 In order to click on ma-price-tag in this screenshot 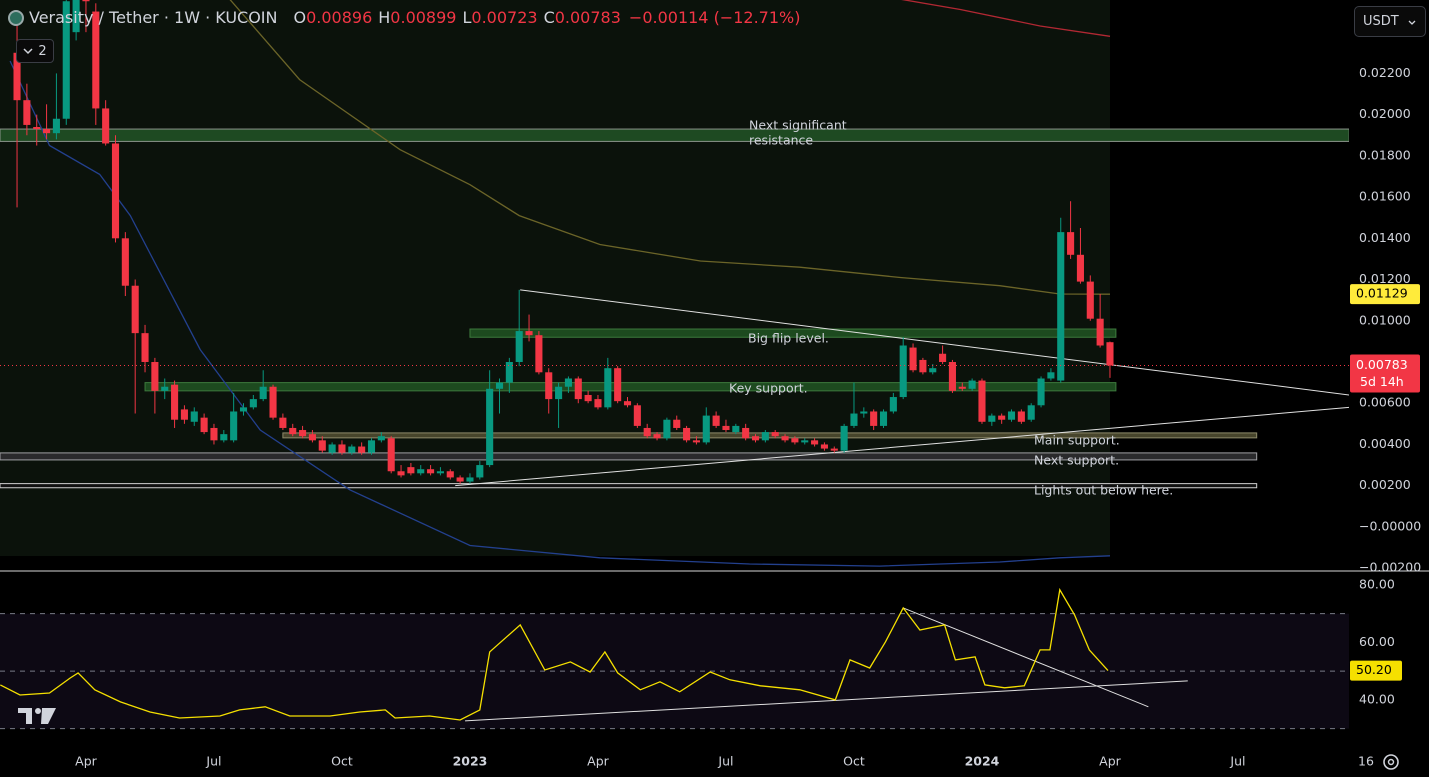, I will do `click(1385, 294)`.